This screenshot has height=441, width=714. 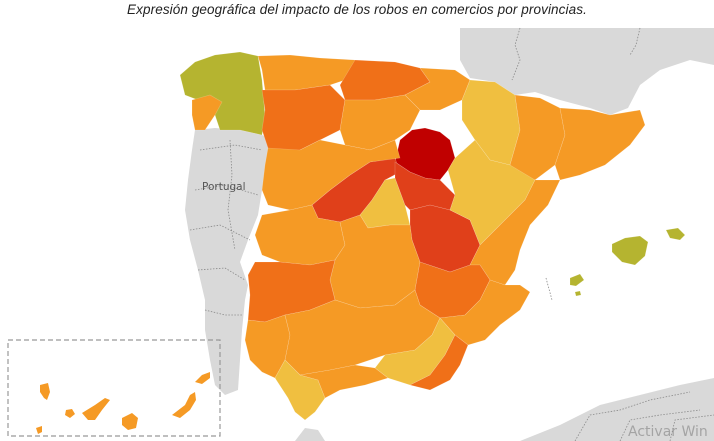 I want to click on region-lleida, so click(x=537, y=137).